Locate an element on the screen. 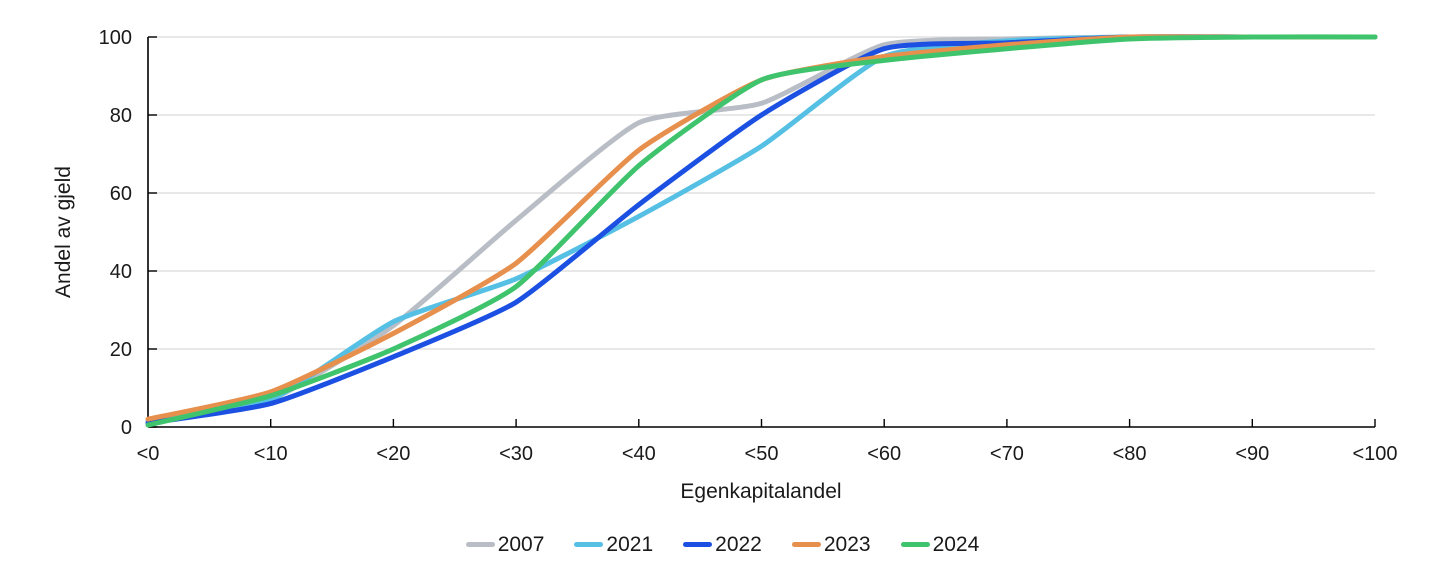  x-tick-label: <10 is located at coordinates (271, 454).